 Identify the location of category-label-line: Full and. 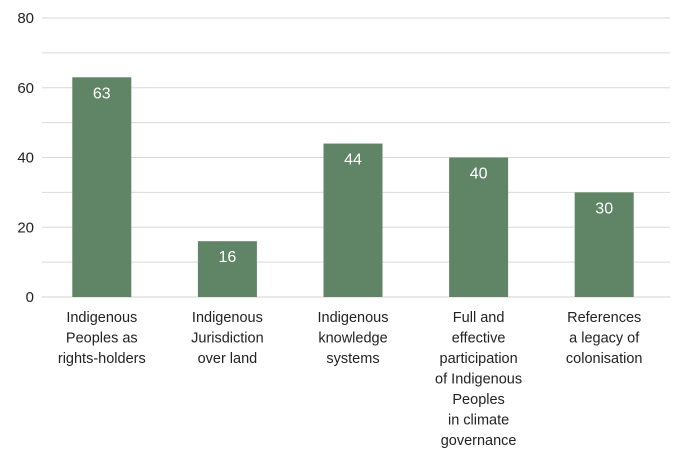
(479, 318).